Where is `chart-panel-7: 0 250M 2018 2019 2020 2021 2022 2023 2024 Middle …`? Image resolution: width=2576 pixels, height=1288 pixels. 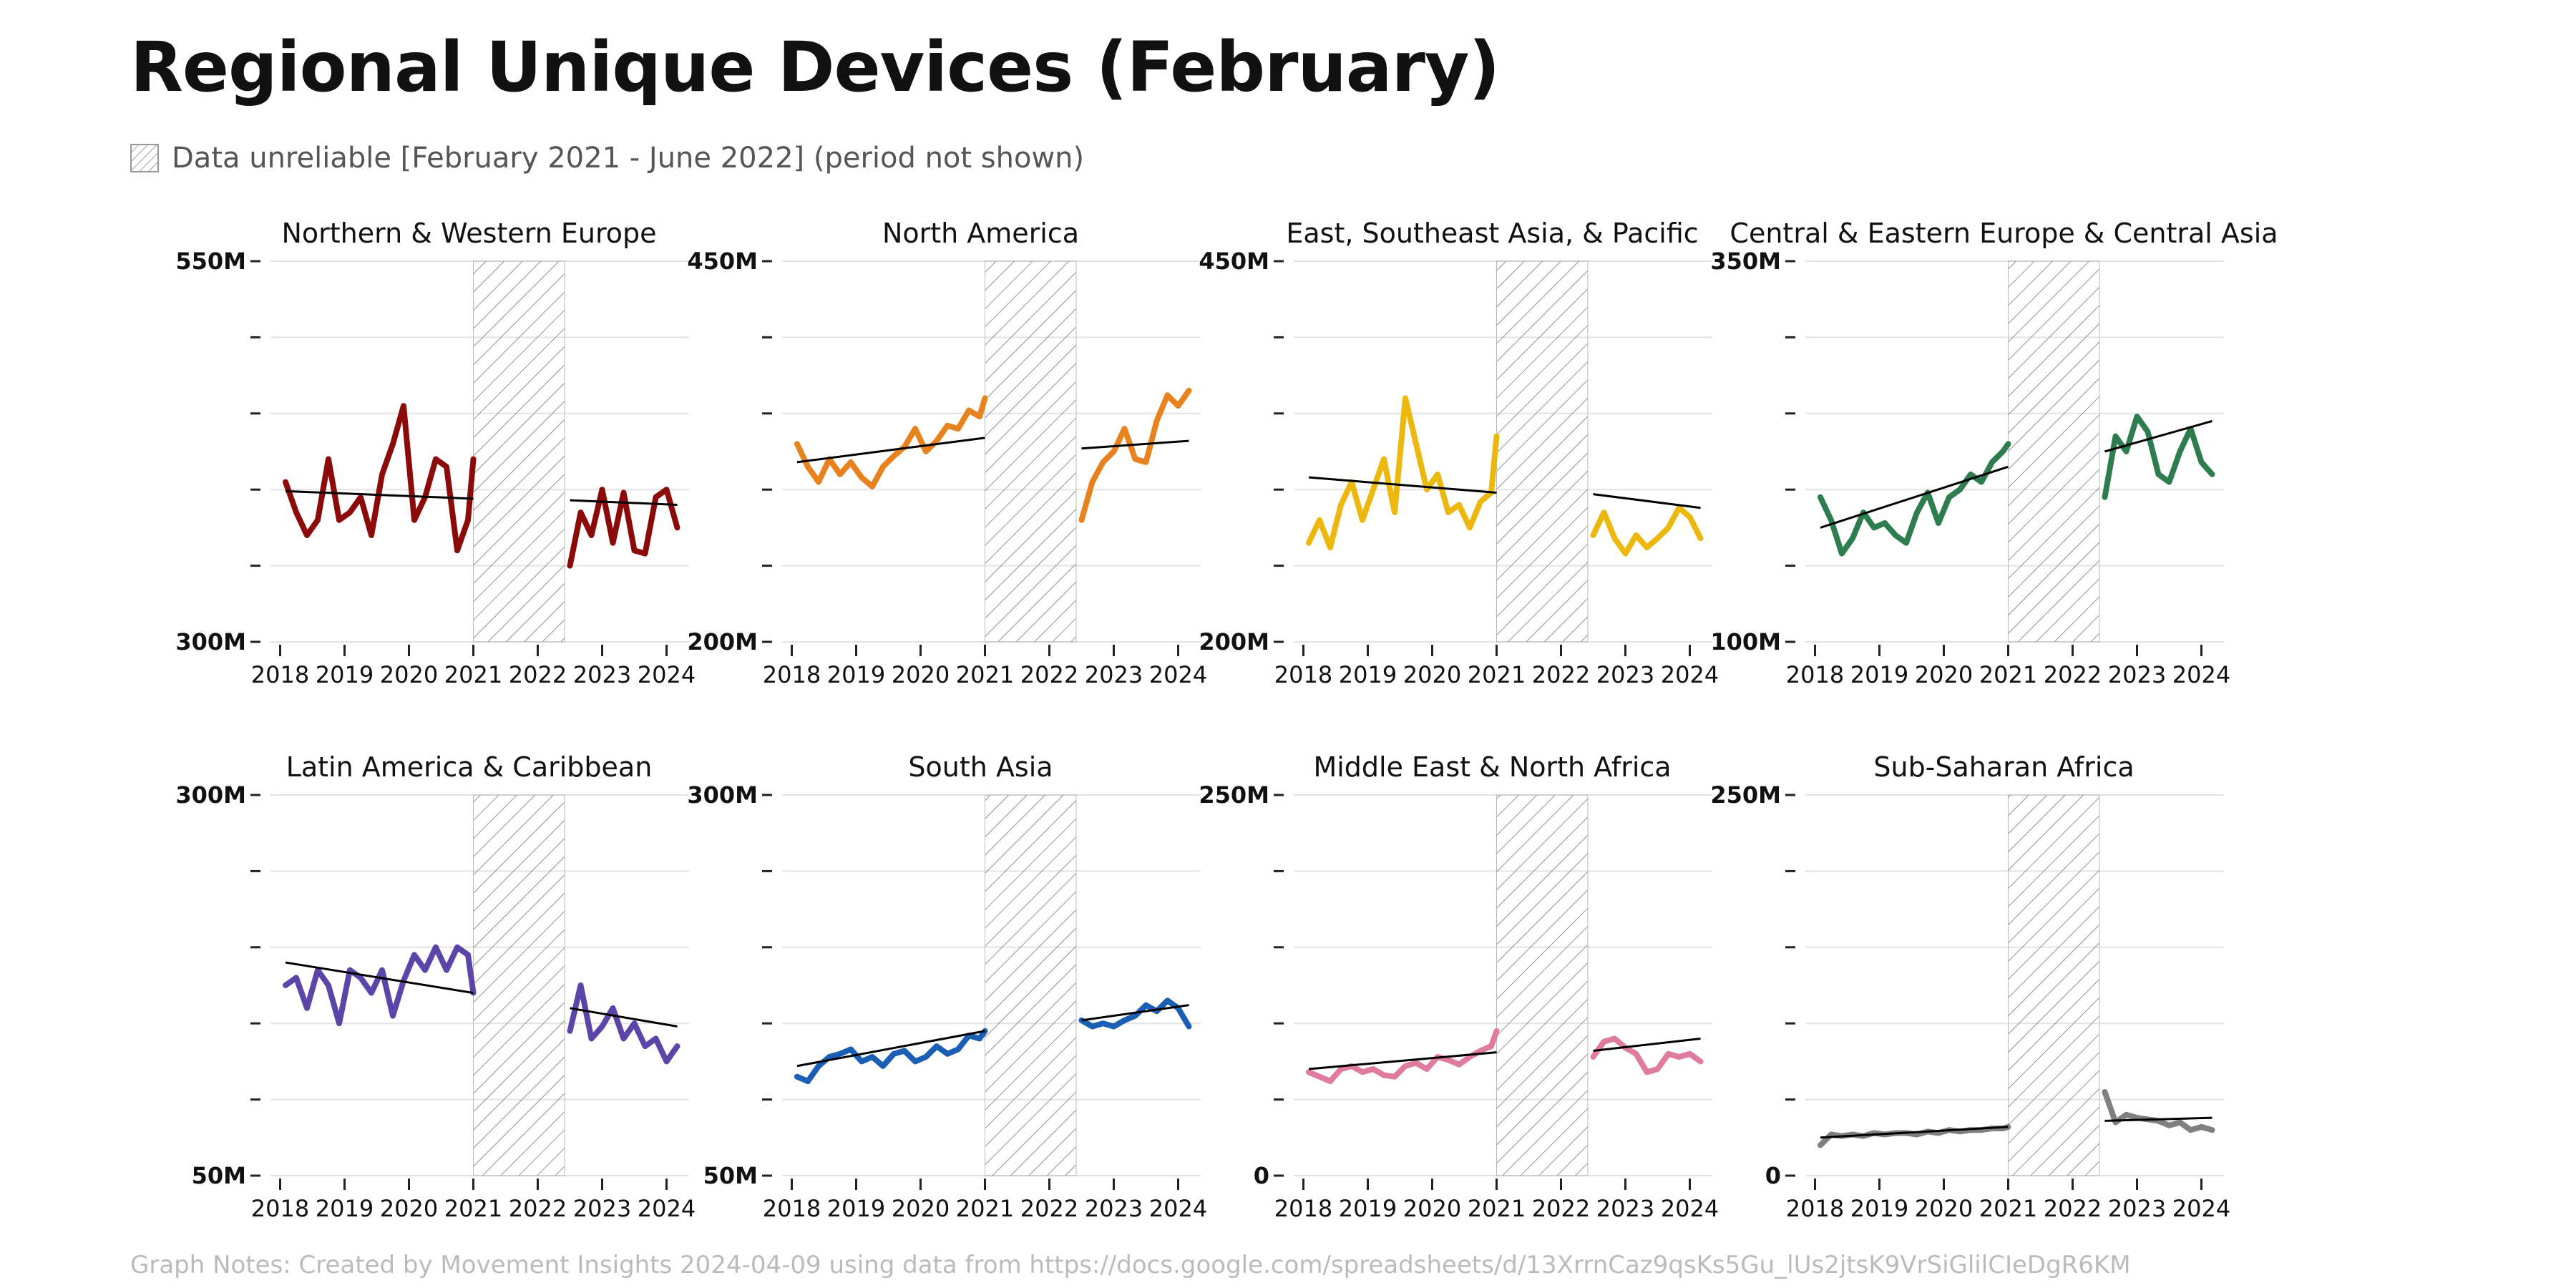
chart-panel-7: 0 250M 2018 2019 2020 2021 2022 2023 2024 Middle … is located at coordinates (1459, 986).